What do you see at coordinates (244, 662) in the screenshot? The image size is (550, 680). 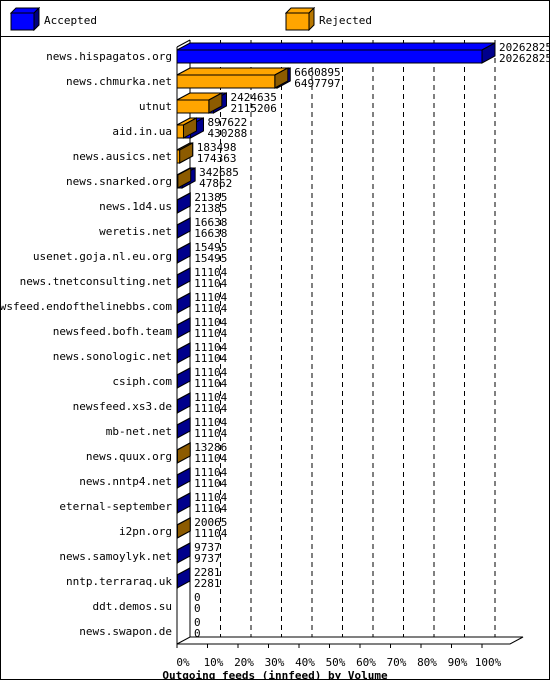 I see `x-tick-label-20: 20%` at bounding box center [244, 662].